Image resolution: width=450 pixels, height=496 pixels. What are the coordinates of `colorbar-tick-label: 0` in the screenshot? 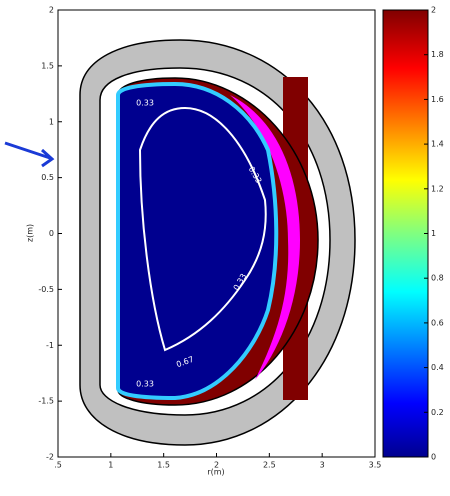 It's located at (433, 457).